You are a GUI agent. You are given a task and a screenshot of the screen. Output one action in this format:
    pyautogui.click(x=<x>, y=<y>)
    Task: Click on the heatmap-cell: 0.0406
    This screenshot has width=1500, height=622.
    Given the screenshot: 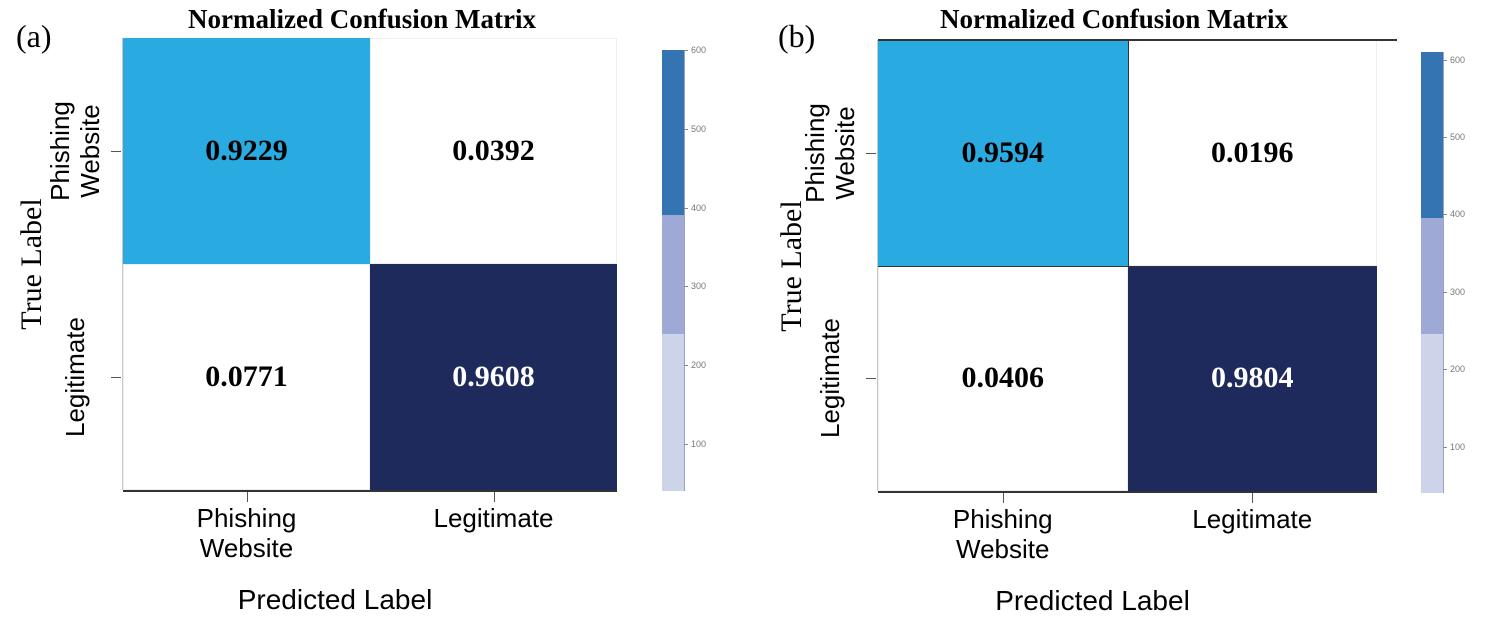 What is the action you would take?
    pyautogui.click(x=1003, y=378)
    